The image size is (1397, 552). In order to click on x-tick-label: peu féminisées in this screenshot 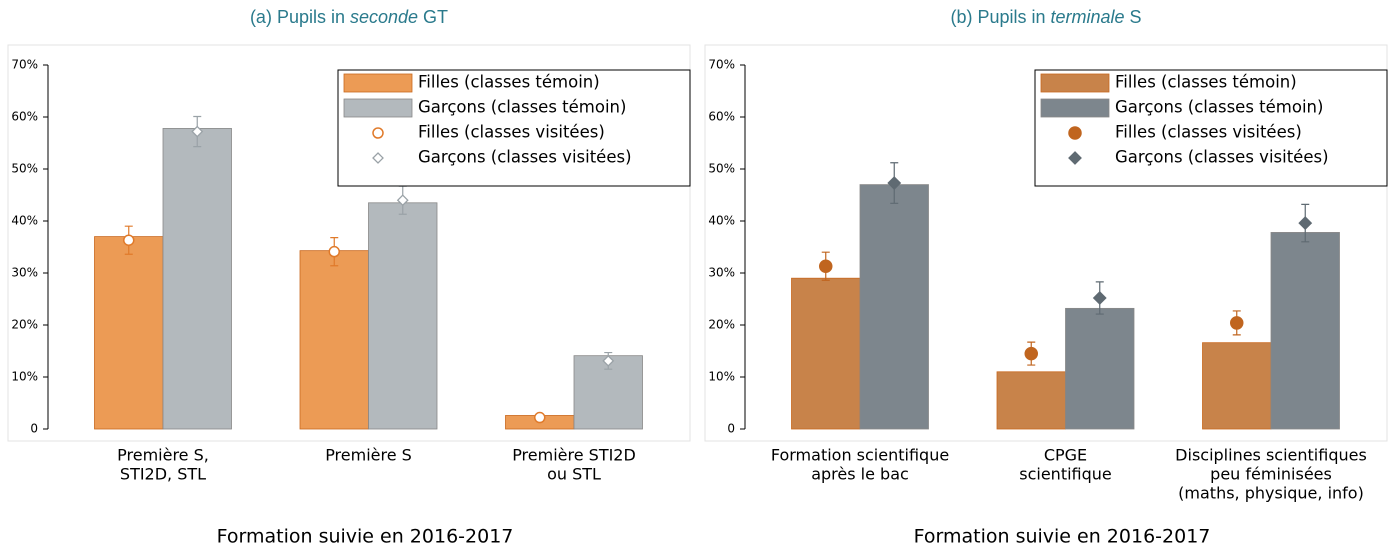, I will do `click(1271, 474)`.